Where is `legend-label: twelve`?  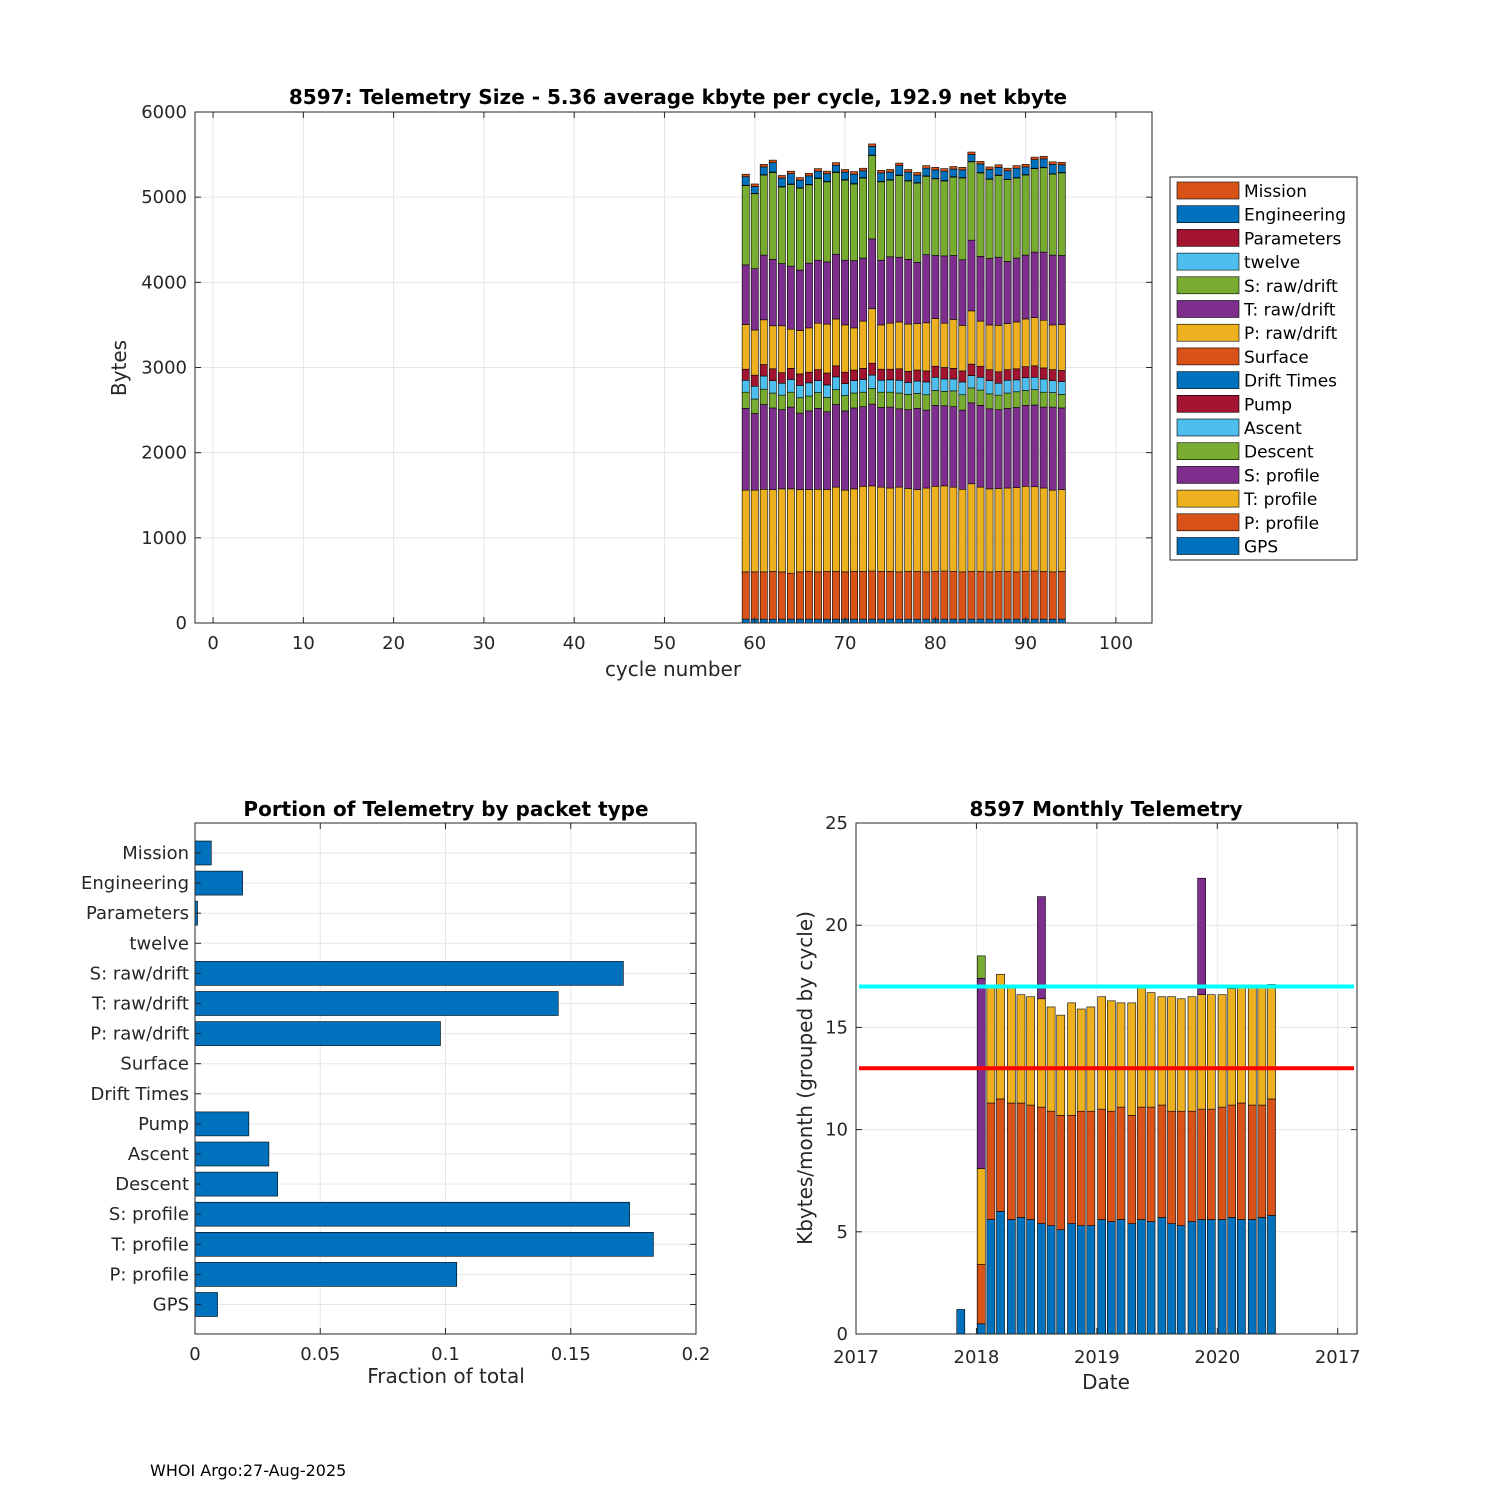 legend-label: twelve is located at coordinates (1272, 263).